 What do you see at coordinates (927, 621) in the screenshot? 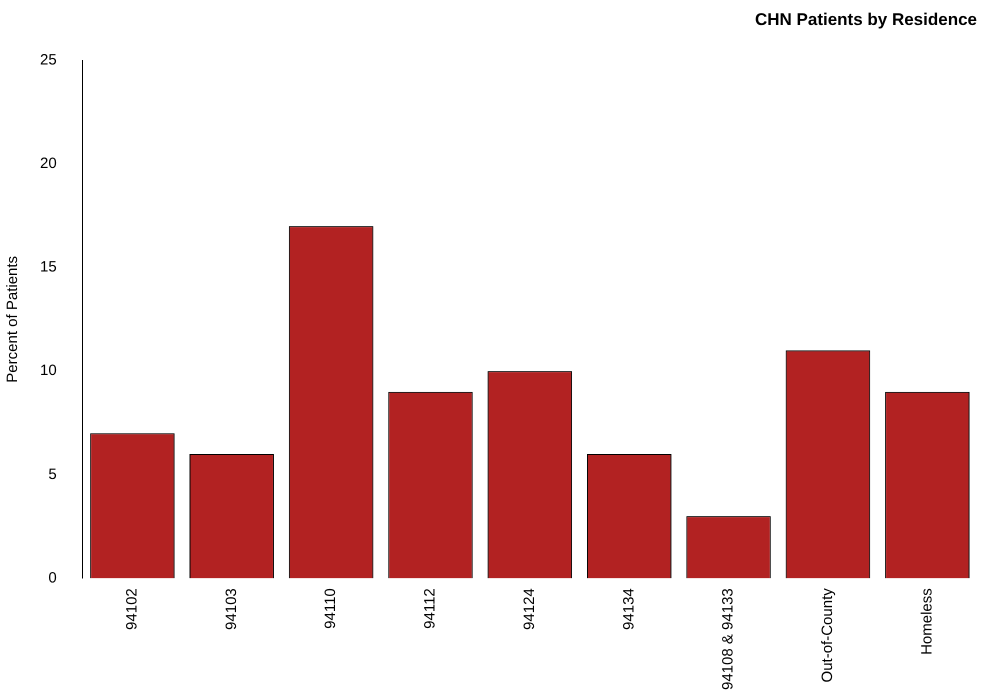
I see `x-tick-label: Homeless` at bounding box center [927, 621].